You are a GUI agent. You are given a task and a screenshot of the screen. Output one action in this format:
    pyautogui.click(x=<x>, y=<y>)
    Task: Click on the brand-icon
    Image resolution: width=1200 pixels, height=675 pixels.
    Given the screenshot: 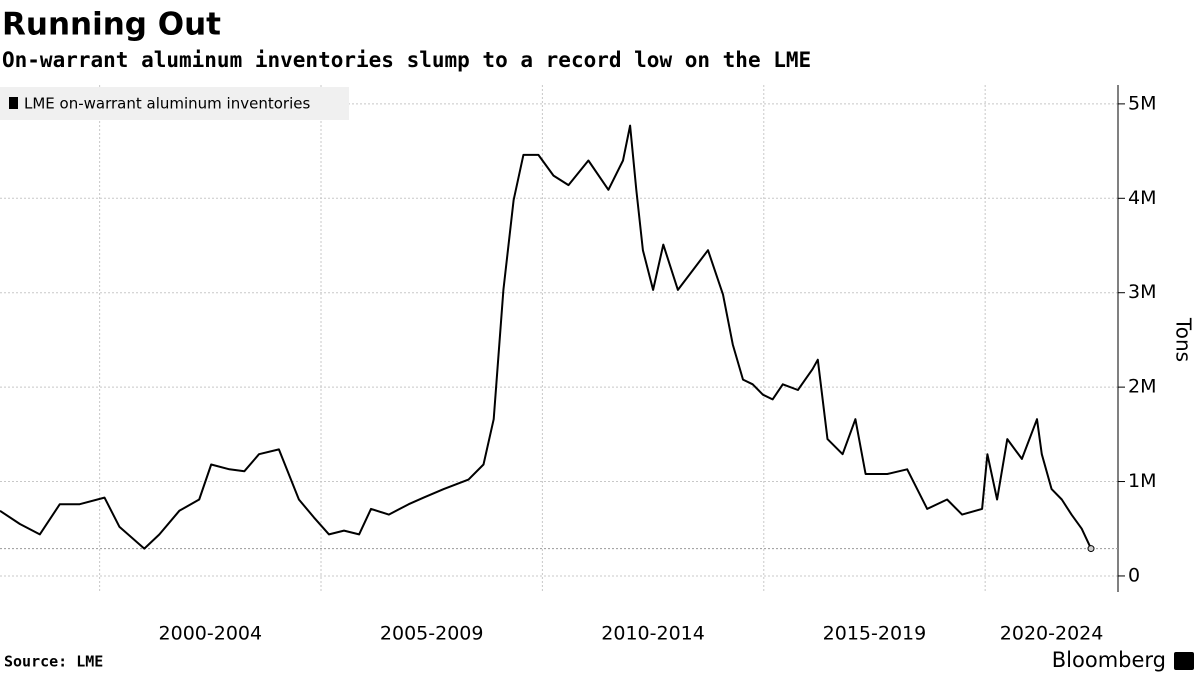 What is the action you would take?
    pyautogui.click(x=1184, y=661)
    